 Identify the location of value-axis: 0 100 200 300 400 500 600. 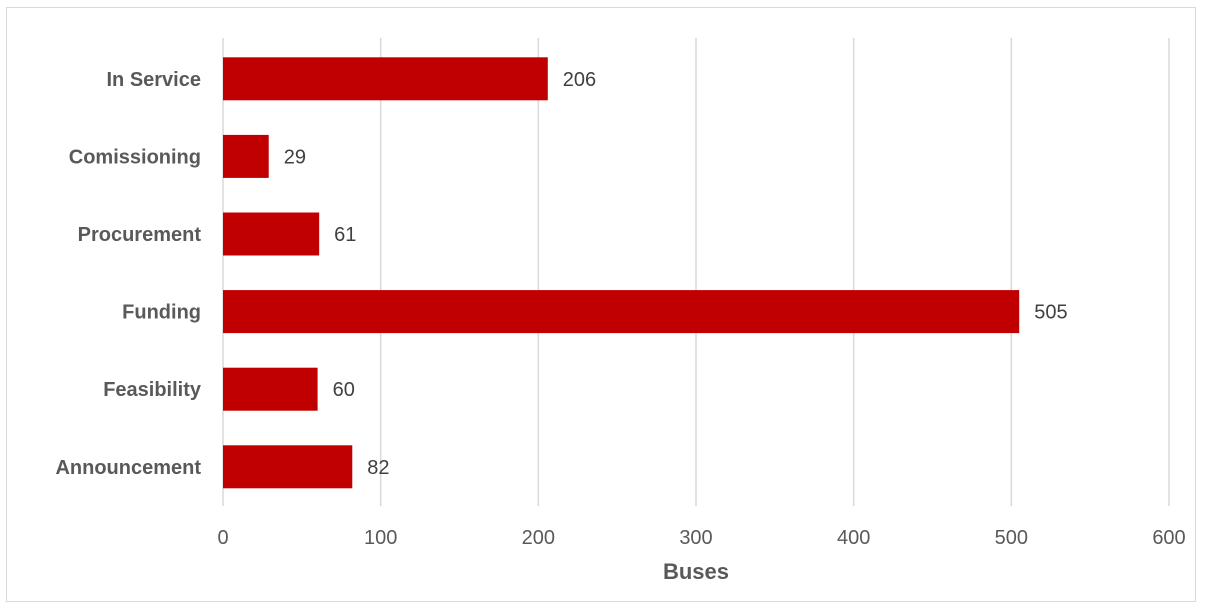
(701, 538).